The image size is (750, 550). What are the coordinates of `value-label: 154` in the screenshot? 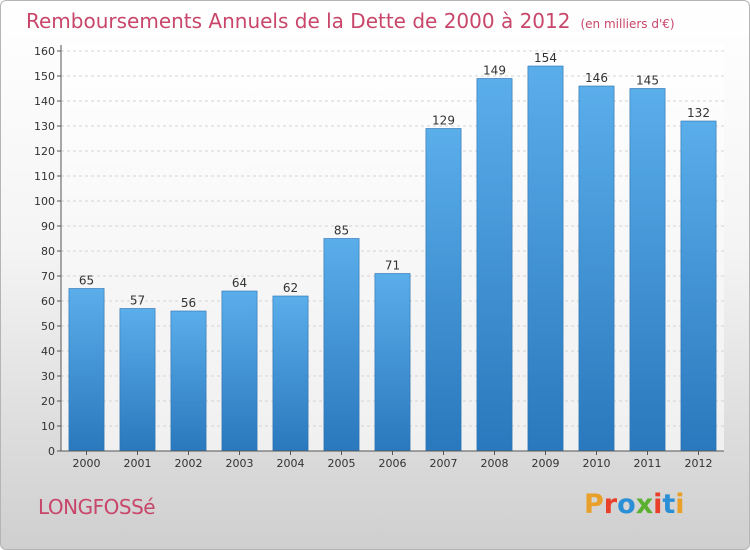 It's located at (545, 58).